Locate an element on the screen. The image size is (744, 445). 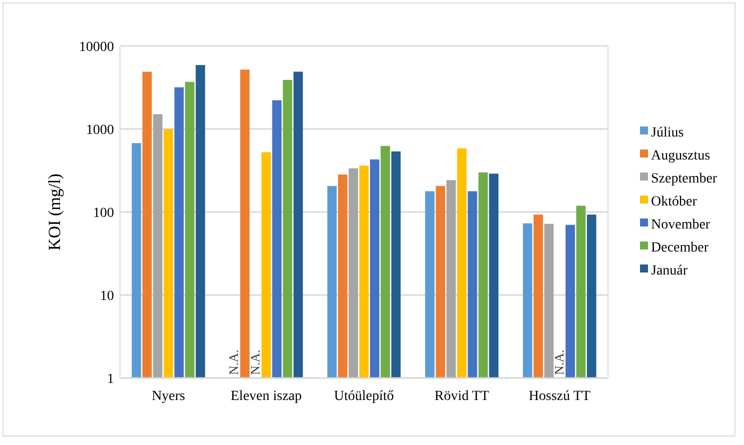
legend-label: Július is located at coordinates (667, 132).